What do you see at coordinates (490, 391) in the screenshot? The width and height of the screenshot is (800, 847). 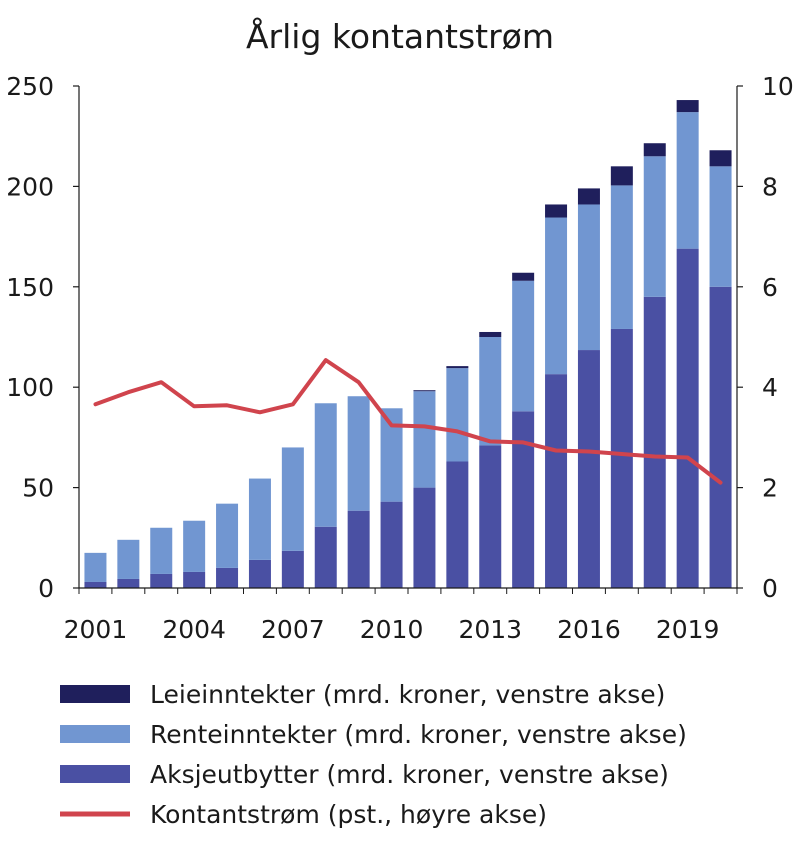 I see `bar-renteinntekter-2013` at bounding box center [490, 391].